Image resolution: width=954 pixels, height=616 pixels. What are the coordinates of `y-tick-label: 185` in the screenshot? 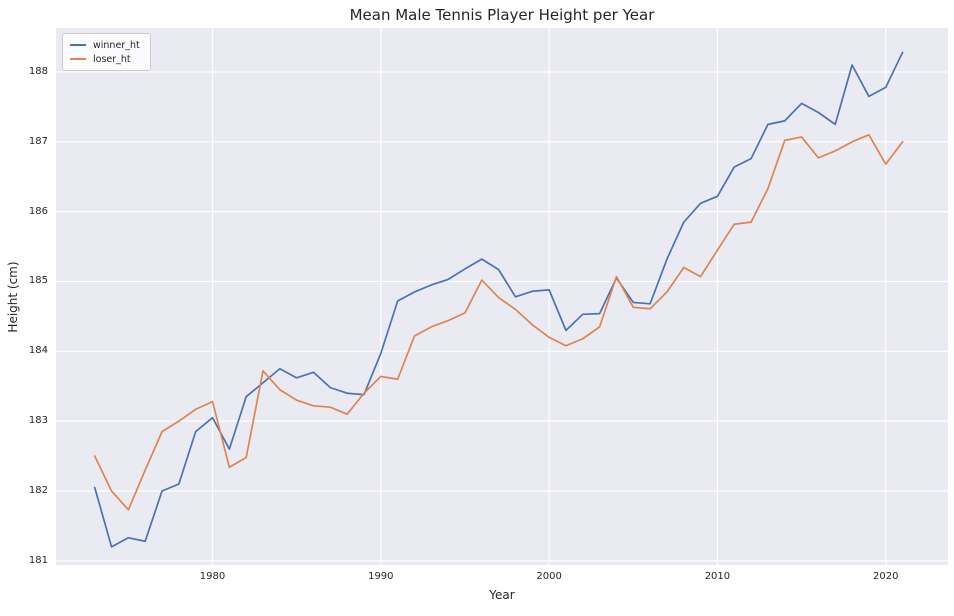 It's located at (38, 281).